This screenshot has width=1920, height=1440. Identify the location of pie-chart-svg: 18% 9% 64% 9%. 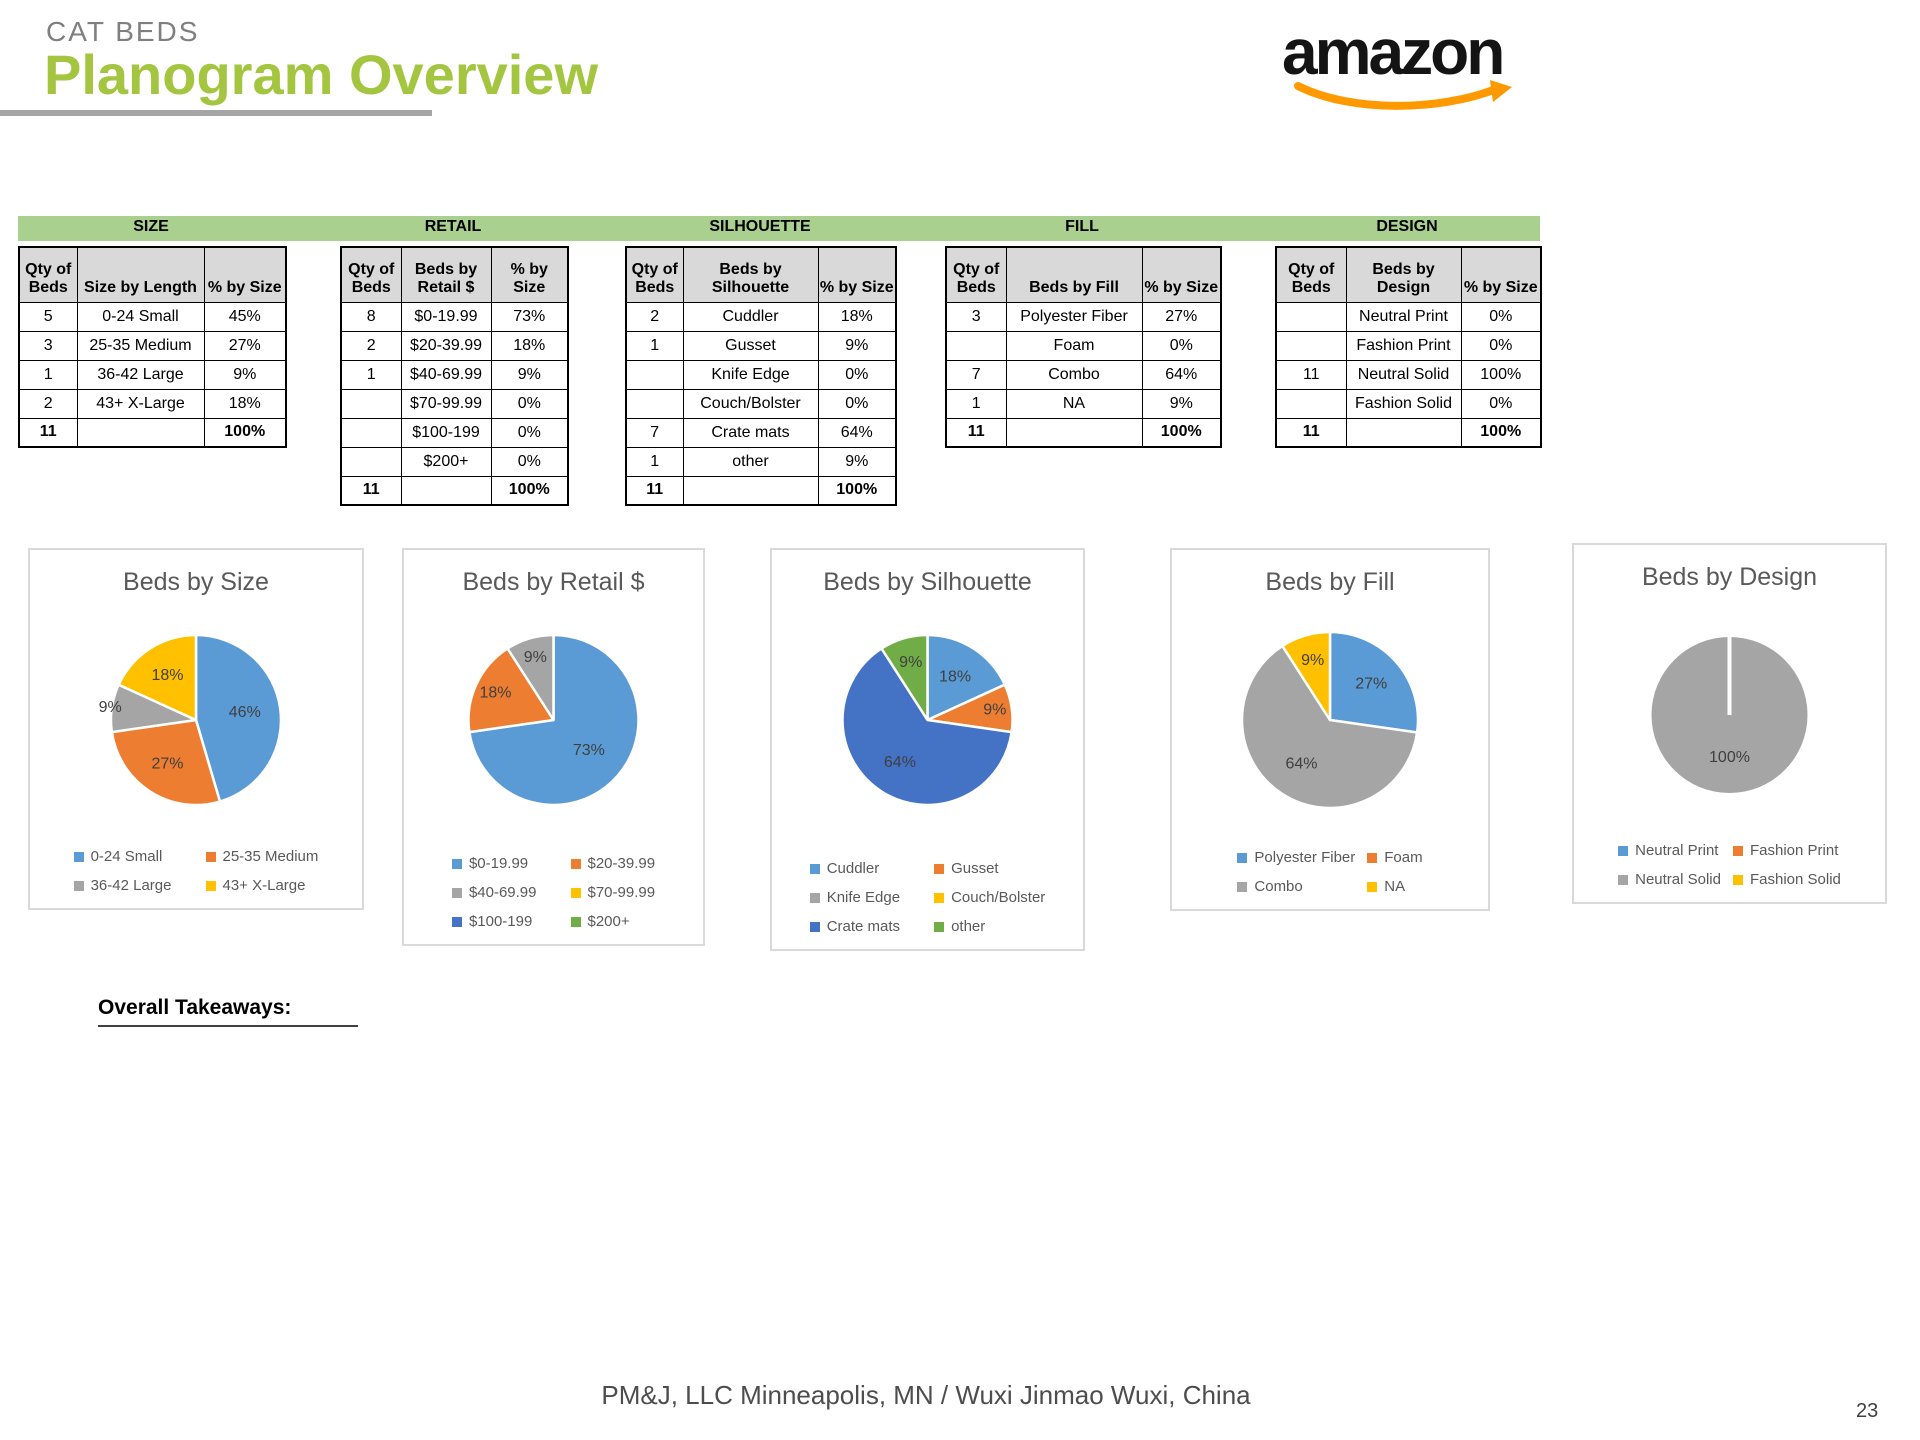
(927, 720).